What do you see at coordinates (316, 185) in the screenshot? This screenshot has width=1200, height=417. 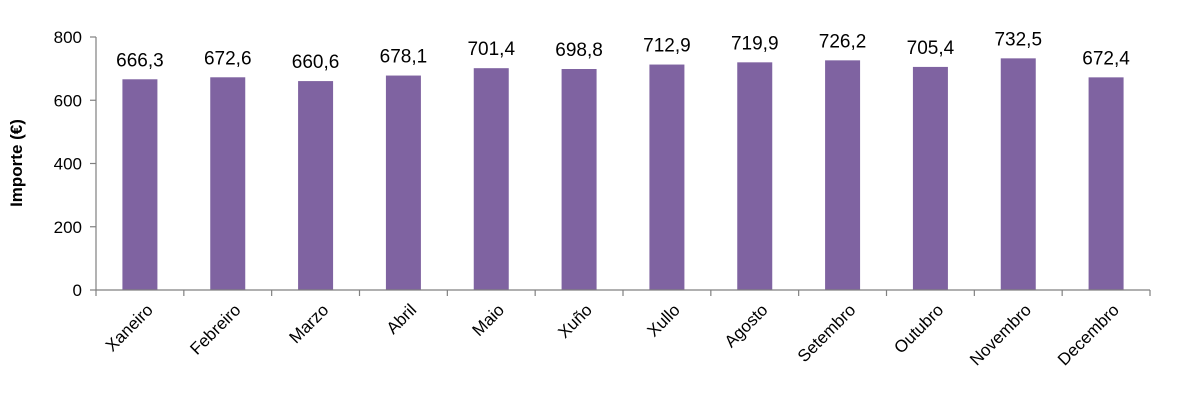 I see `bar-marzo` at bounding box center [316, 185].